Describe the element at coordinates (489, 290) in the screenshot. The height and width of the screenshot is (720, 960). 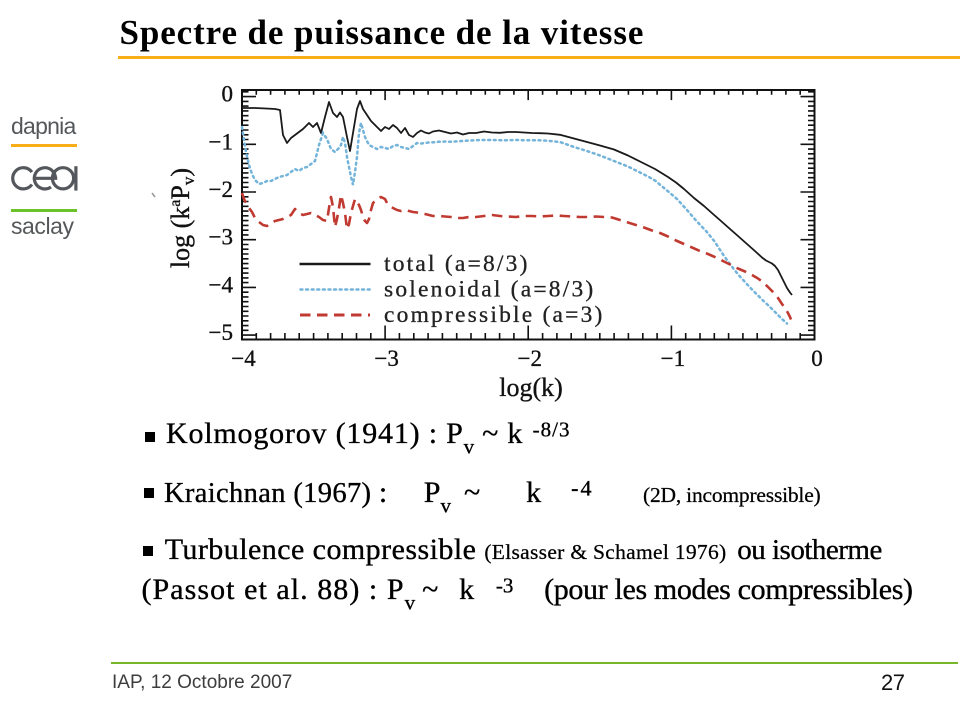
I see `svg-text: solenoidal (a=8/3)` at that location.